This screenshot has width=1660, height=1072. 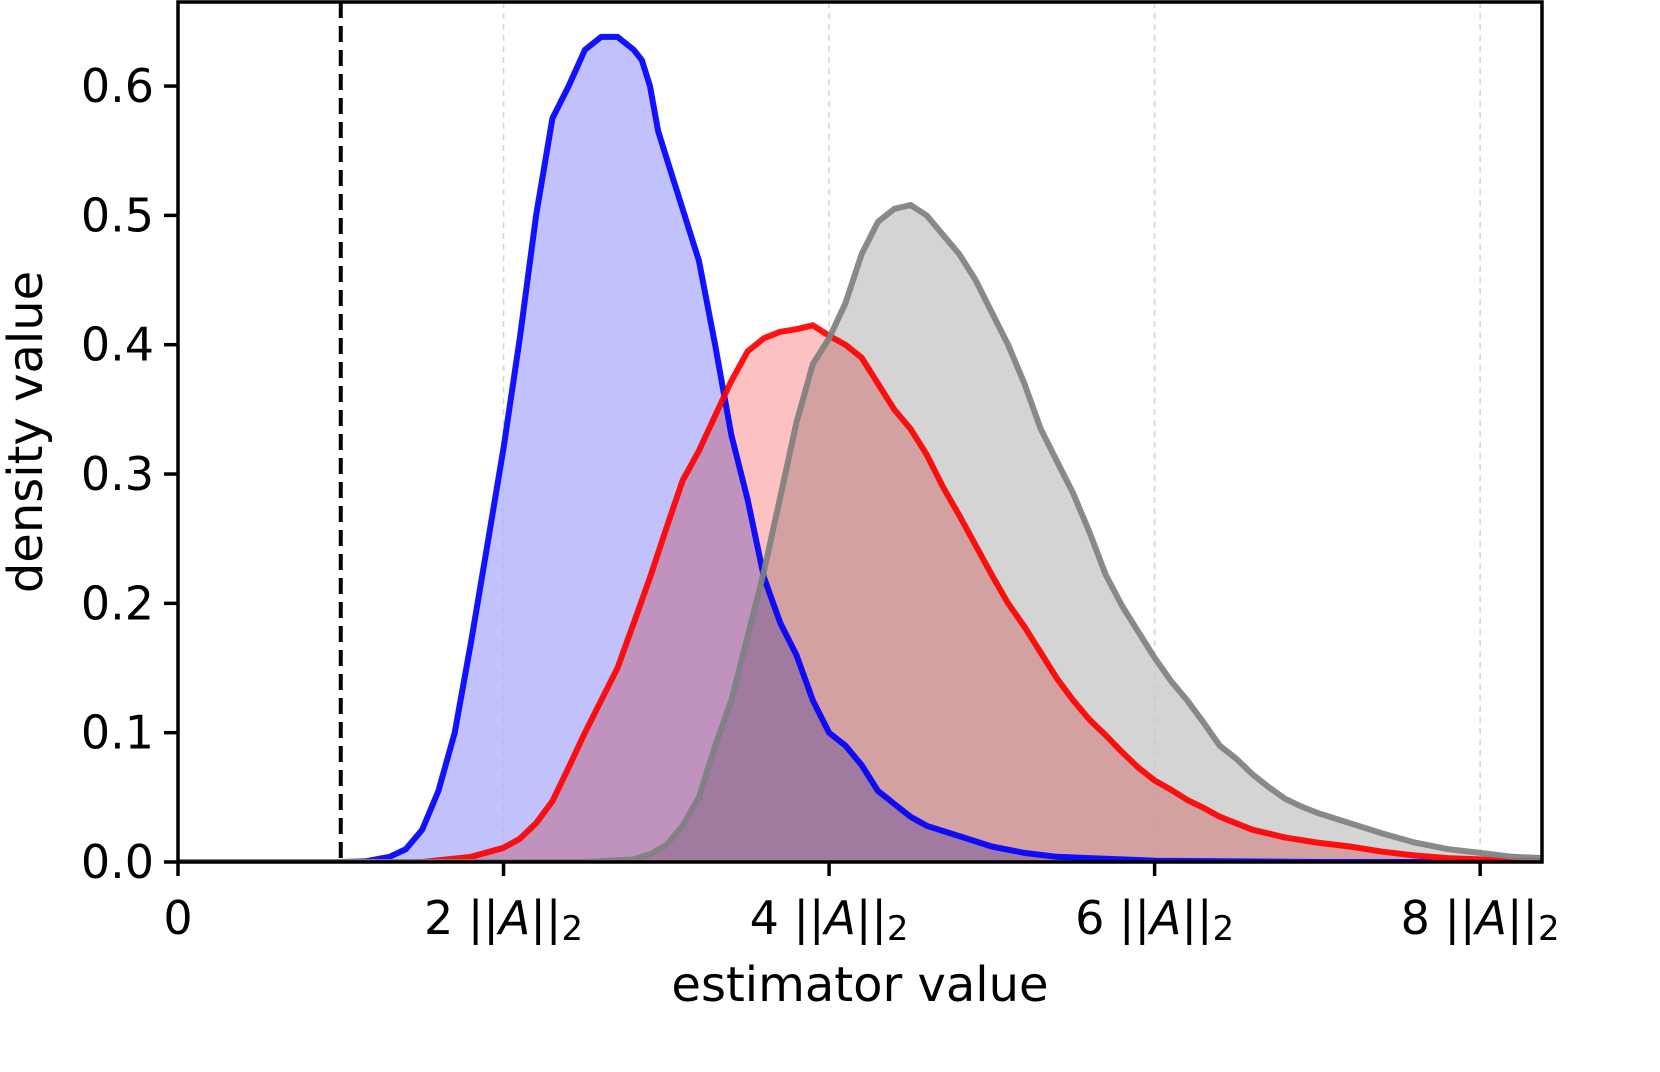 I want to click on y-tick-label-0.1: 0.1, so click(x=117, y=733).